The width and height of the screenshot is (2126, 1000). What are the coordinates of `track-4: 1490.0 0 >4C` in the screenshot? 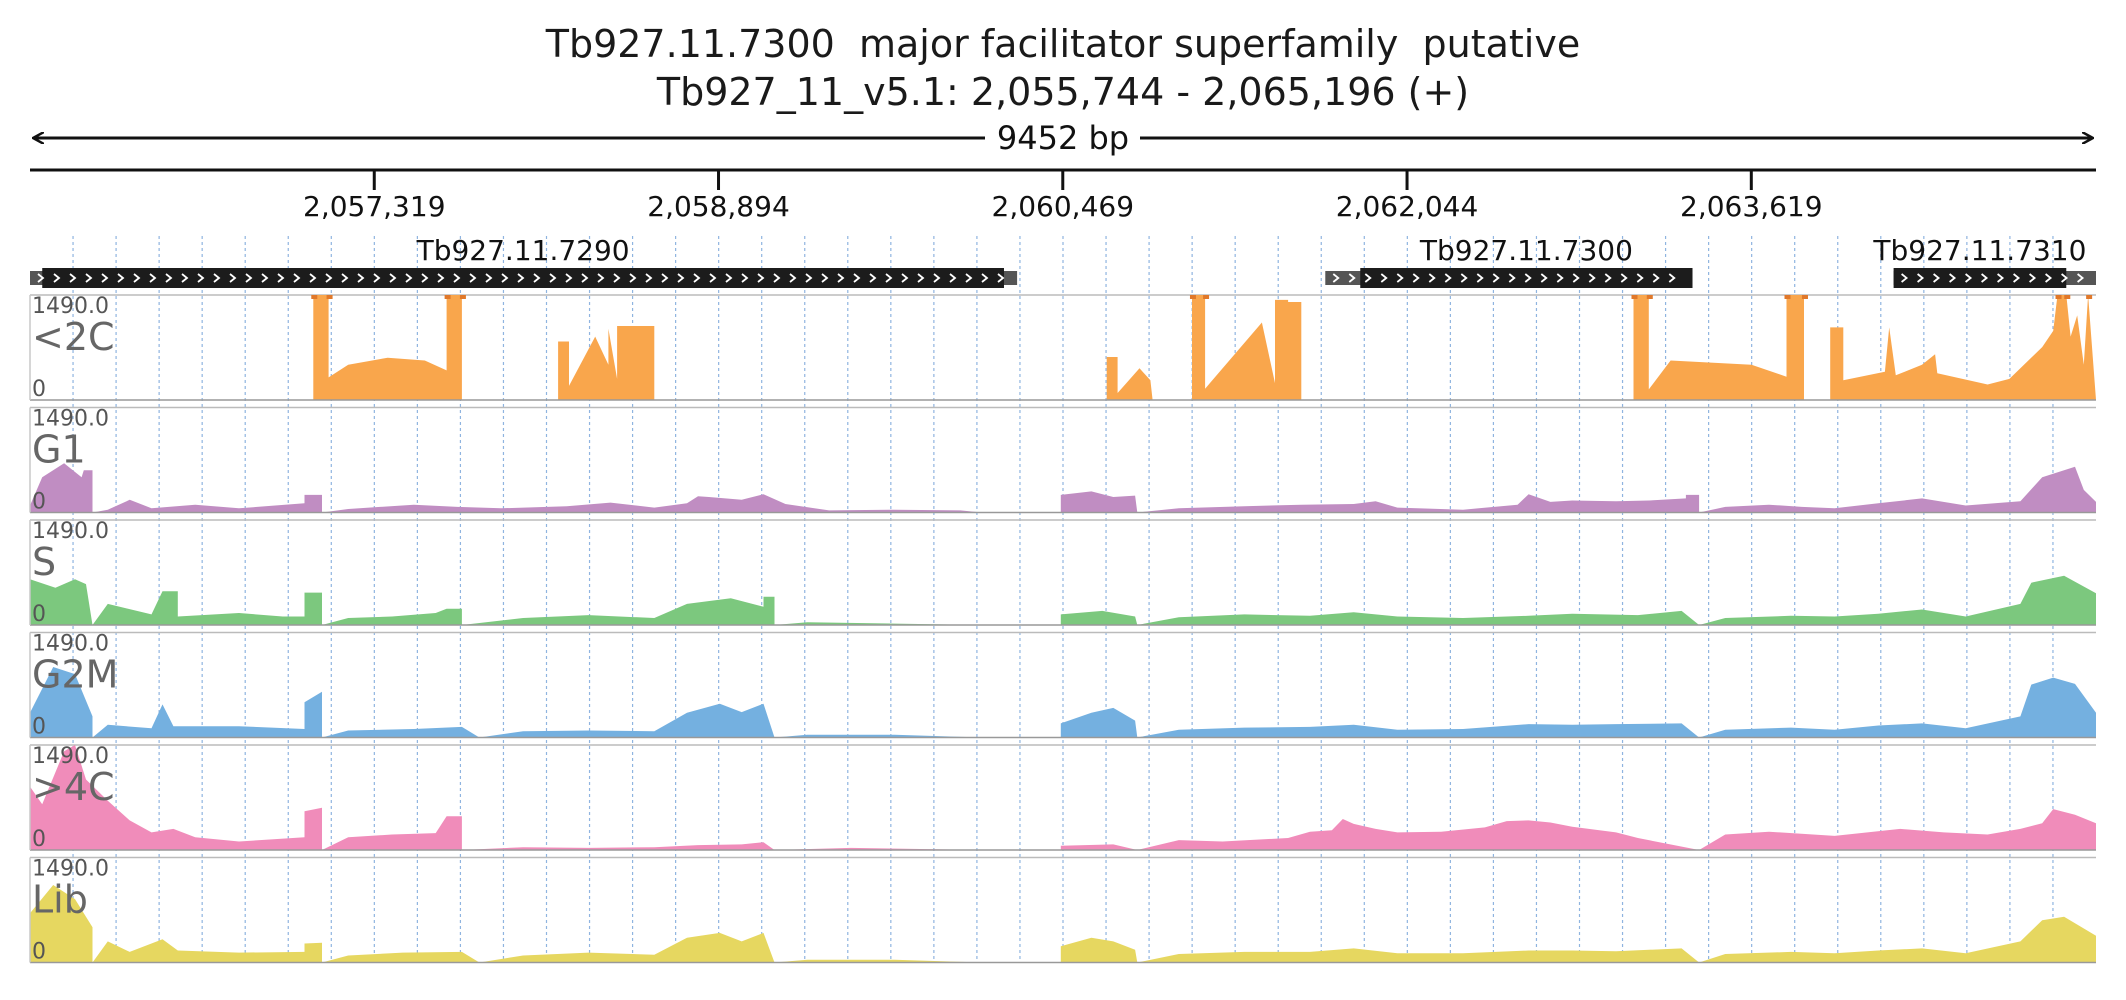 It's located at (1062, 798).